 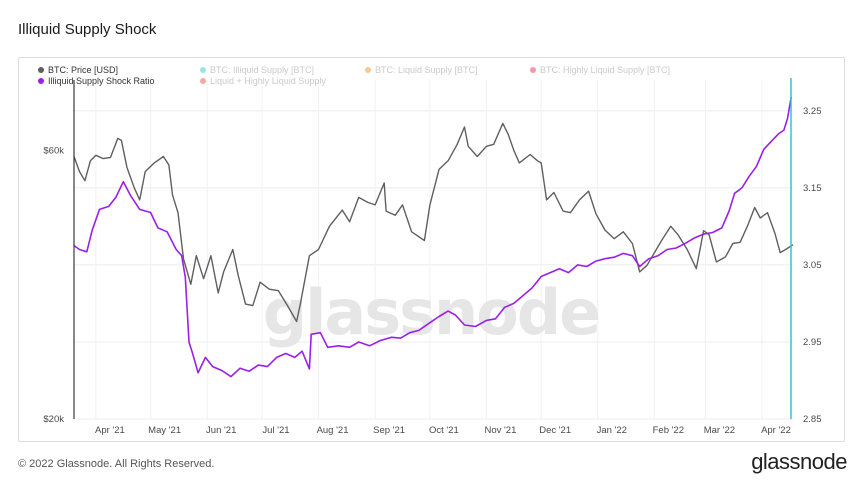 What do you see at coordinates (776, 430) in the screenshot?
I see `x-tick-label: Apr '22` at bounding box center [776, 430].